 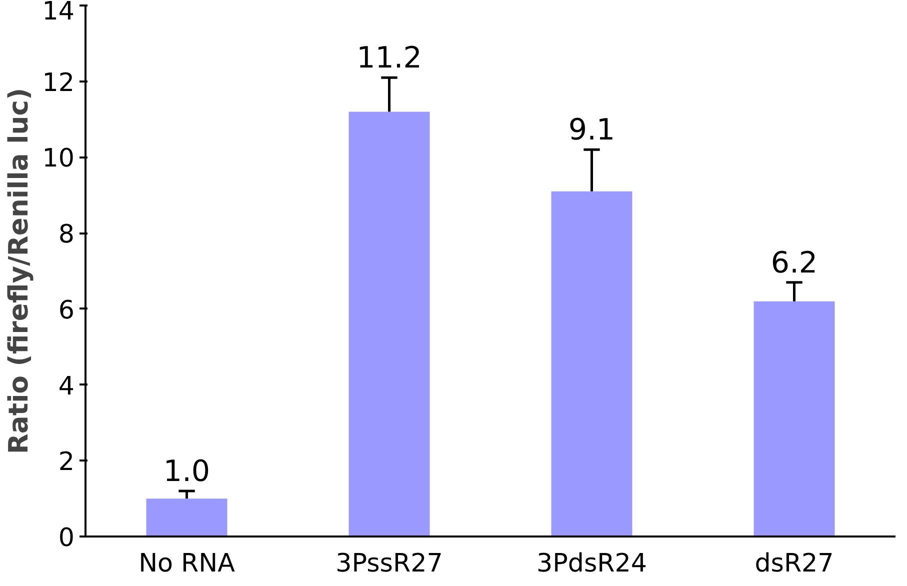 What do you see at coordinates (389, 563) in the screenshot?
I see `x-tick-label: 3PssR27` at bounding box center [389, 563].